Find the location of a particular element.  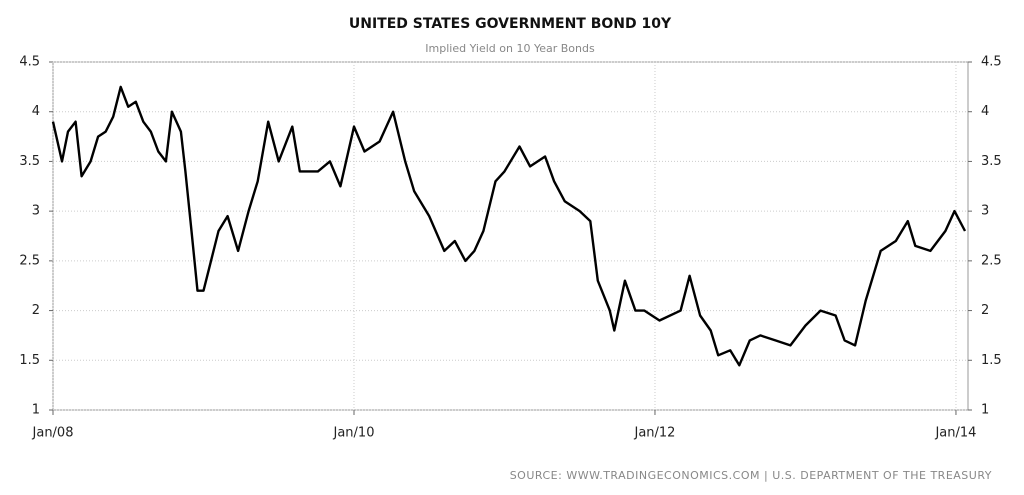

y2-tick-label: 4.5 is located at coordinates (991, 62).